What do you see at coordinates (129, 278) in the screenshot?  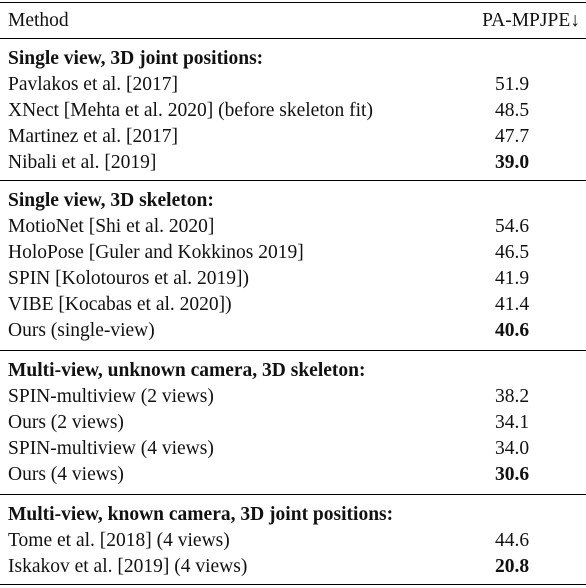 I see `row-method: SPIN [Kolotouros et al. 2019])` at bounding box center [129, 278].